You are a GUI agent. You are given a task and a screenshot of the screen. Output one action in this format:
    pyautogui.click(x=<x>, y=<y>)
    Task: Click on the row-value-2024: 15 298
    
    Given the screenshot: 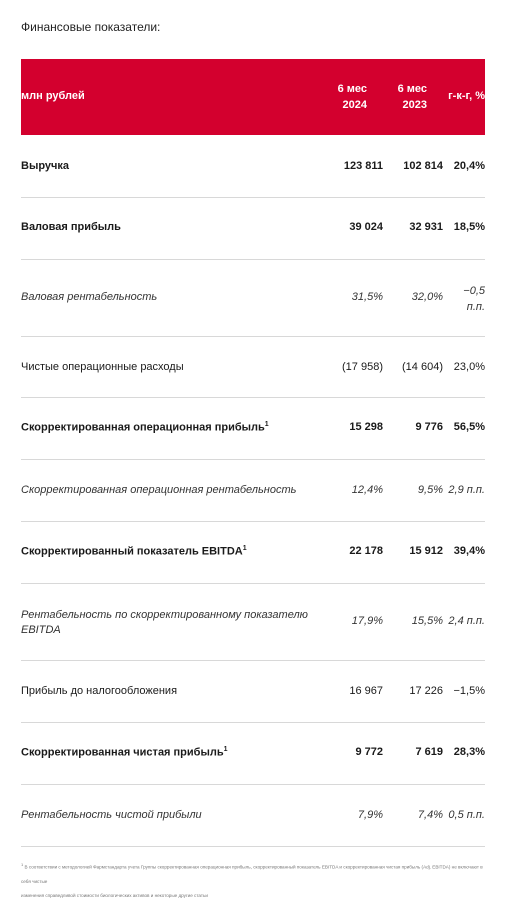 What is the action you would take?
    pyautogui.click(x=366, y=427)
    